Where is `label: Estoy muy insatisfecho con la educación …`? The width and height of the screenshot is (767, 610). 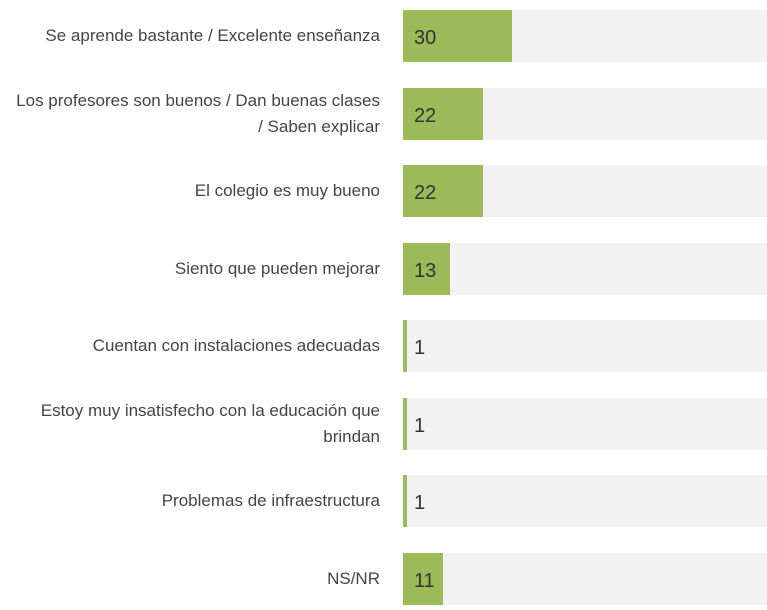 label: Estoy muy insatisfecho con la educación … is located at coordinates (210, 423).